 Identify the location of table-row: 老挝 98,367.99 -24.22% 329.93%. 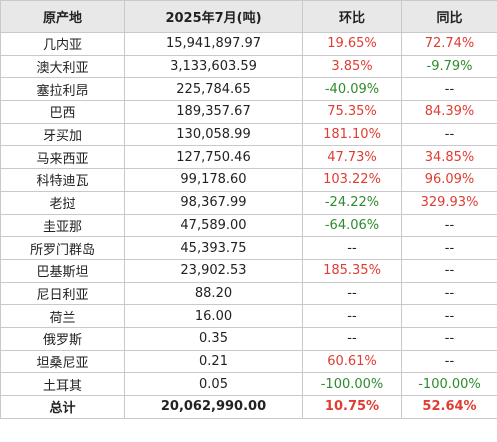
(248, 202).